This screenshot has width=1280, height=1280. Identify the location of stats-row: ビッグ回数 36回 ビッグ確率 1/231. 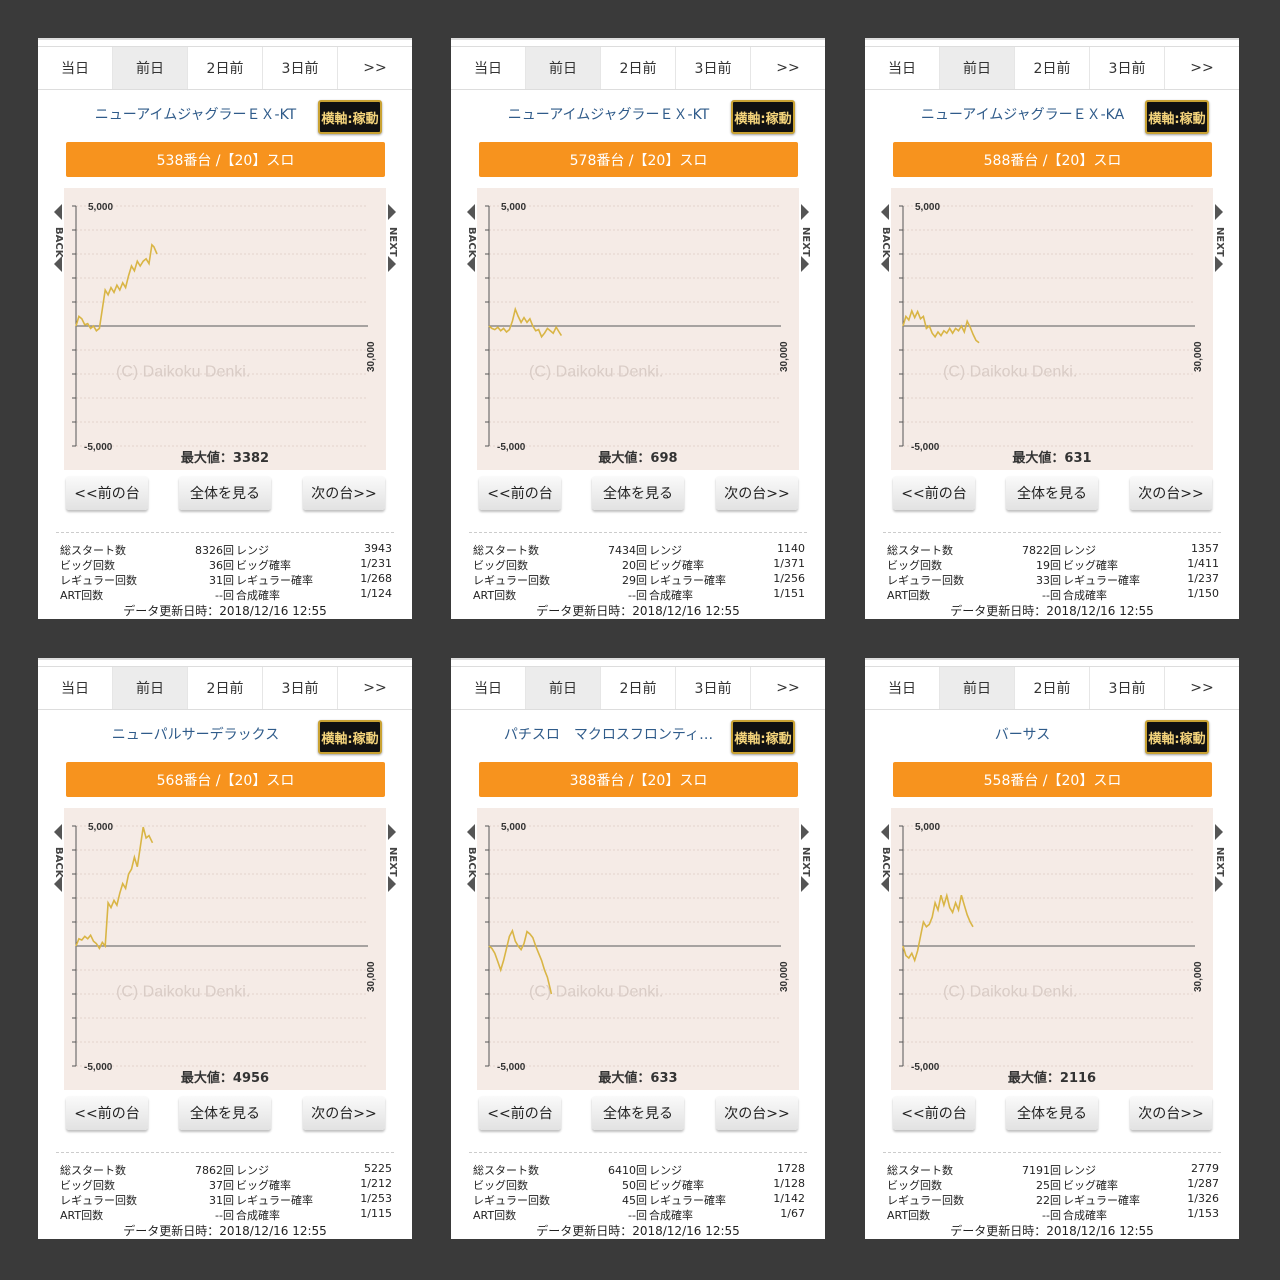
(226, 564).